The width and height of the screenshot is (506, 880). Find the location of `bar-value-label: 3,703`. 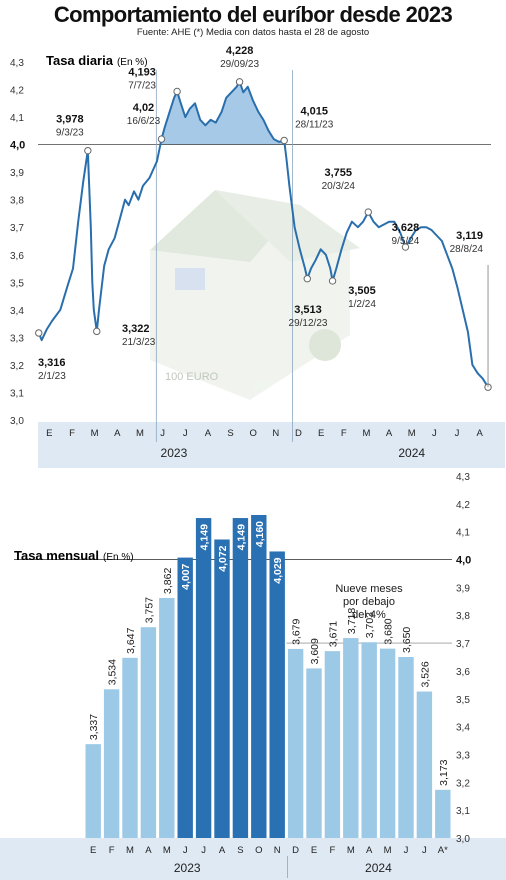

bar-value-label: 3,703 is located at coordinates (370, 625).